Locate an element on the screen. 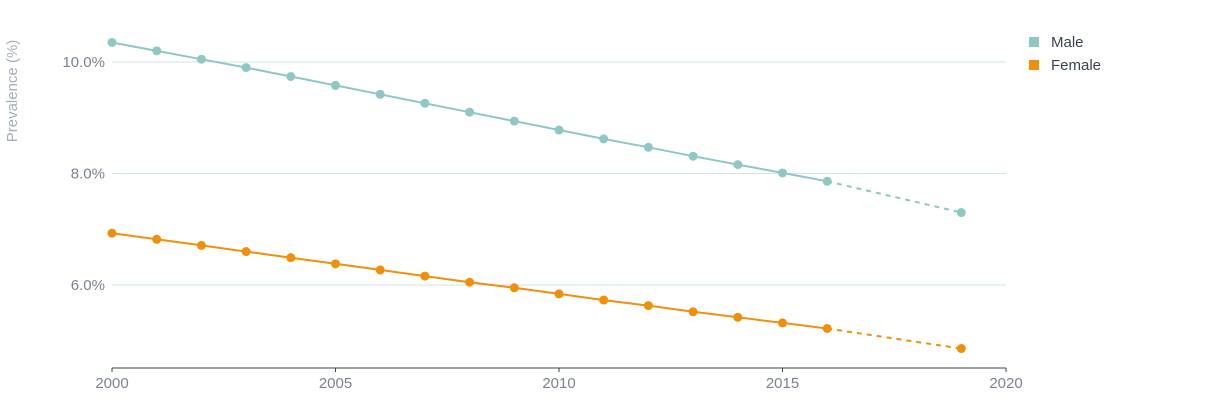 This screenshot has height=403, width=1230. female-projection-line is located at coordinates (894, 338).